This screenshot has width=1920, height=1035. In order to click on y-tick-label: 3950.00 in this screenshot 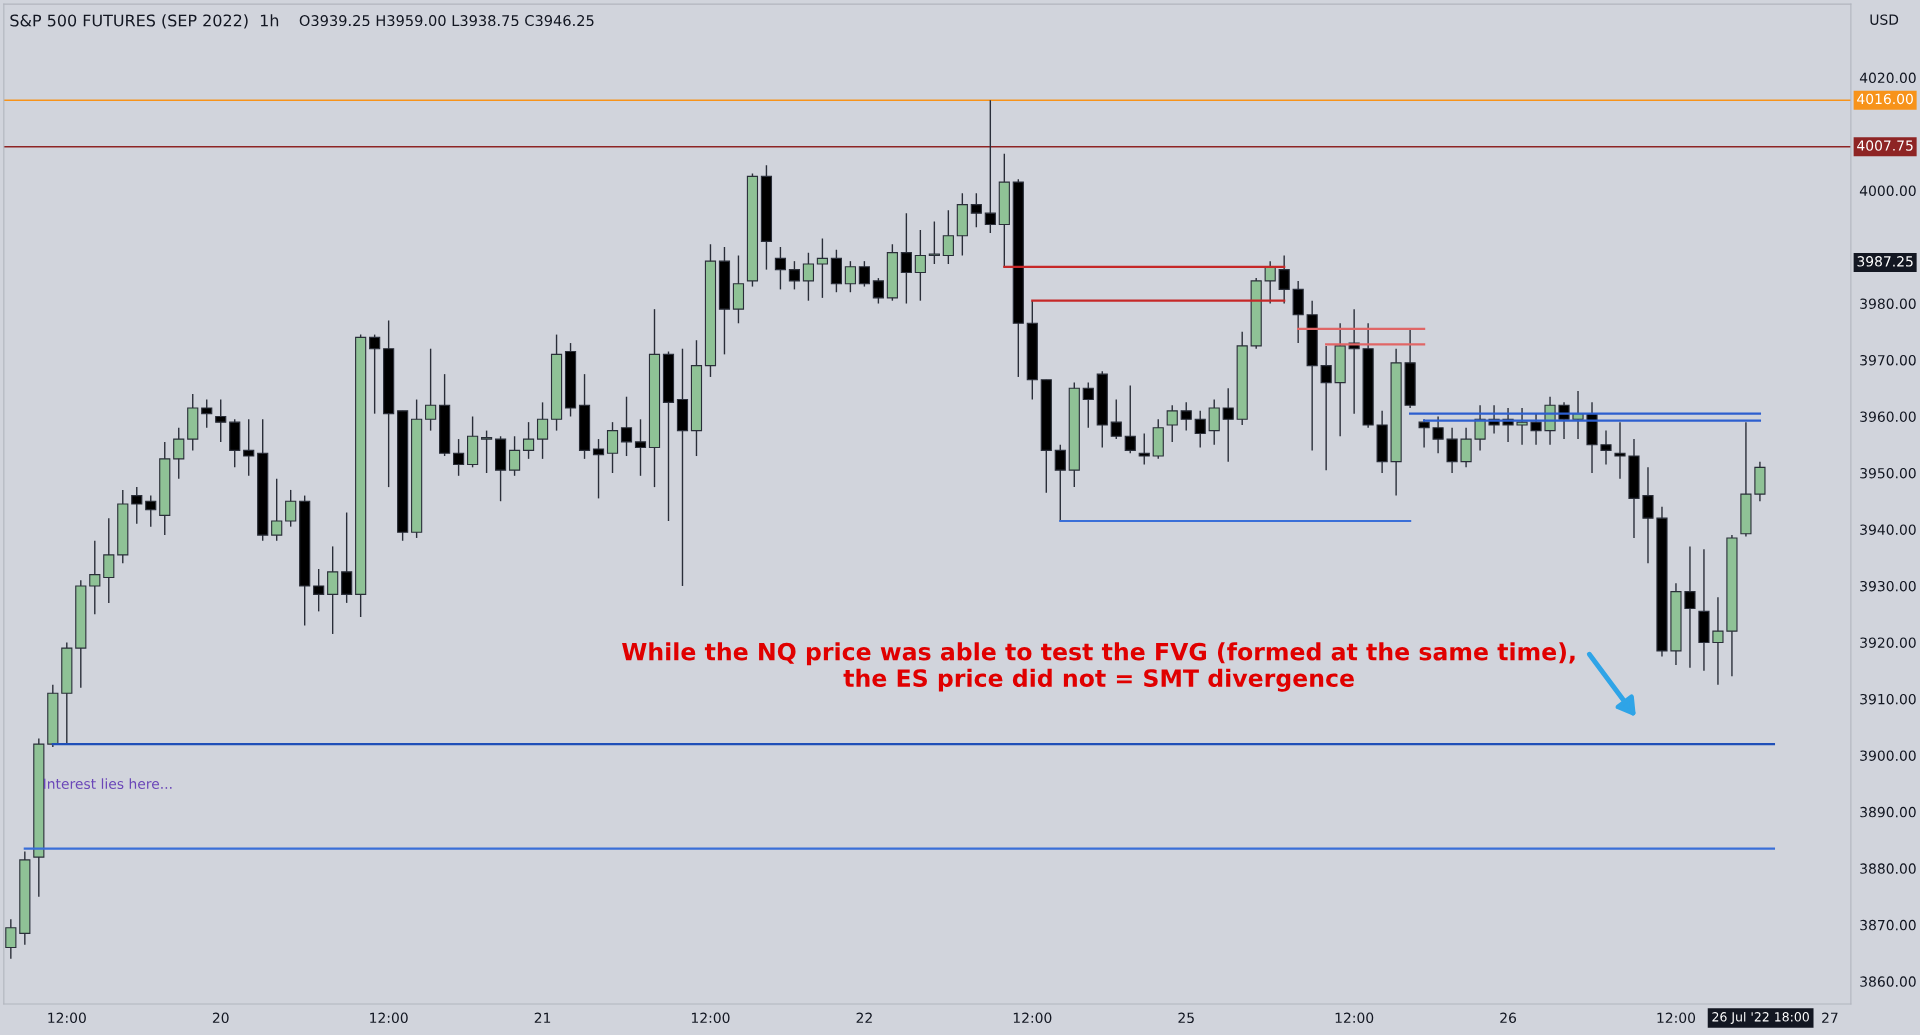, I will do `click(1888, 473)`.